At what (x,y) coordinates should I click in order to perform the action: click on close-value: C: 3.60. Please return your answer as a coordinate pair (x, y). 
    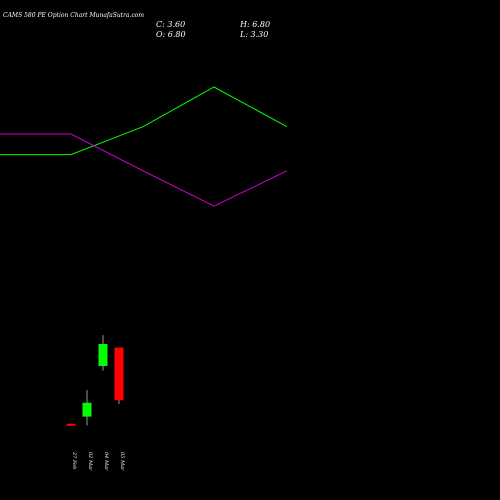
    Looking at the image, I should click on (170, 24).